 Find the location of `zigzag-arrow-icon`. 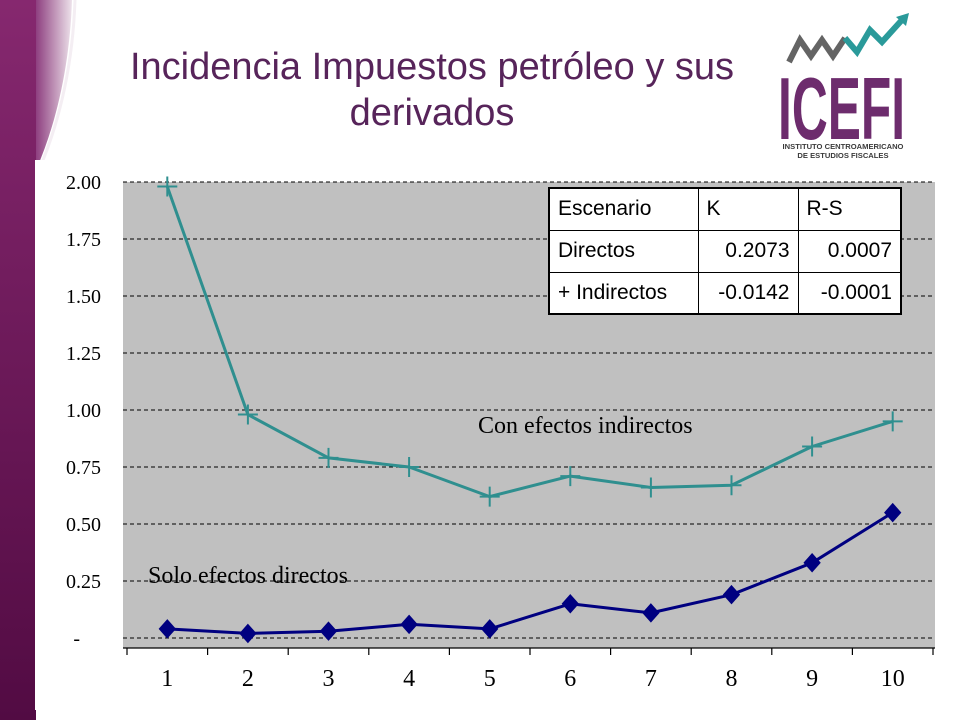

zigzag-arrow-icon is located at coordinates (847, 38).